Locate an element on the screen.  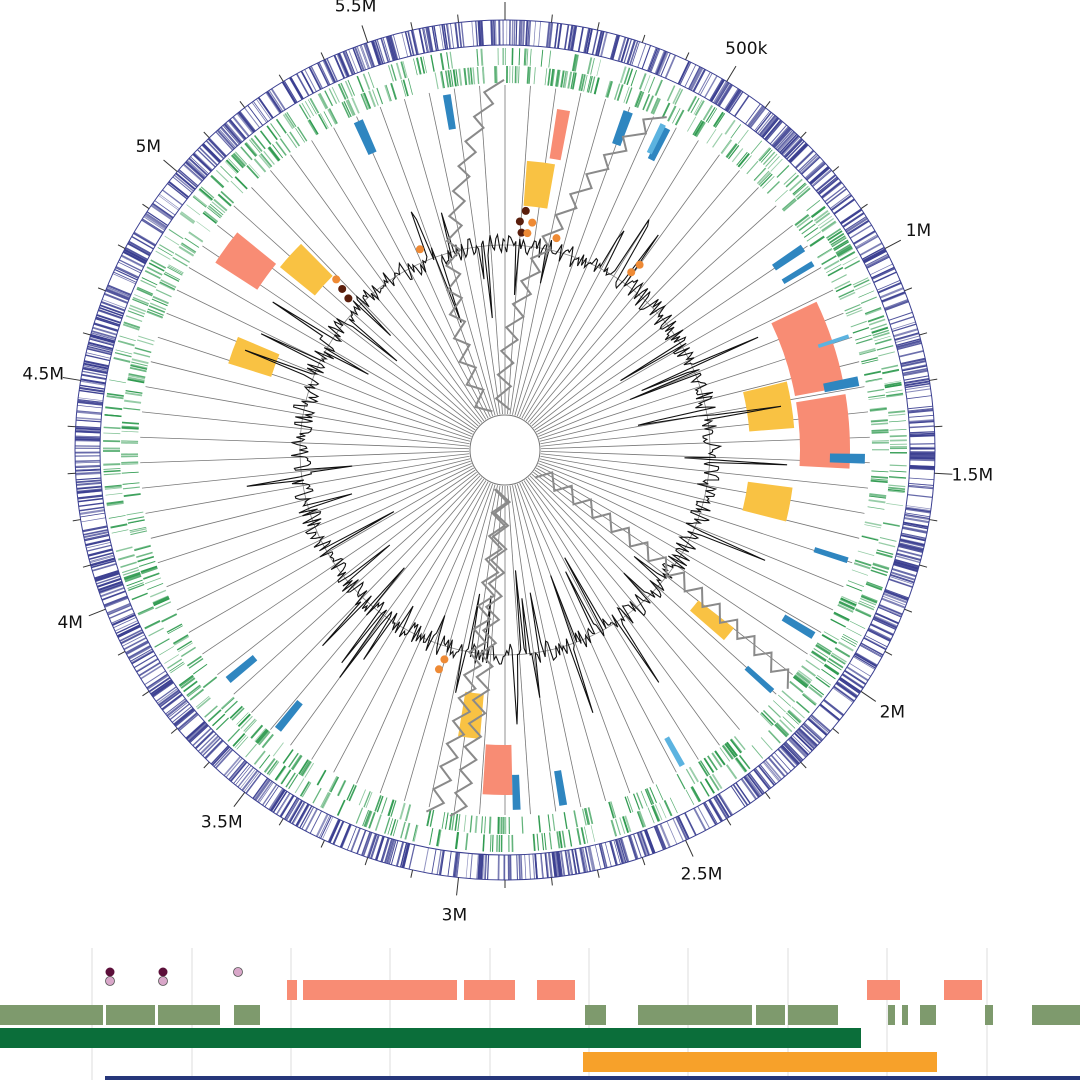
position-tick-label: 4.5M is located at coordinates (43, 374).